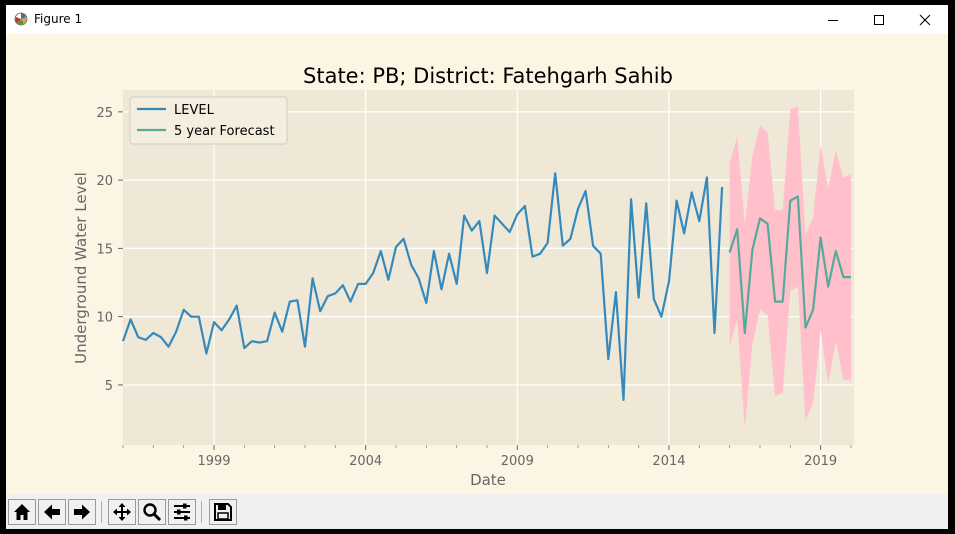 The height and width of the screenshot is (534, 955). I want to click on magnifier-icon, so click(152, 512).